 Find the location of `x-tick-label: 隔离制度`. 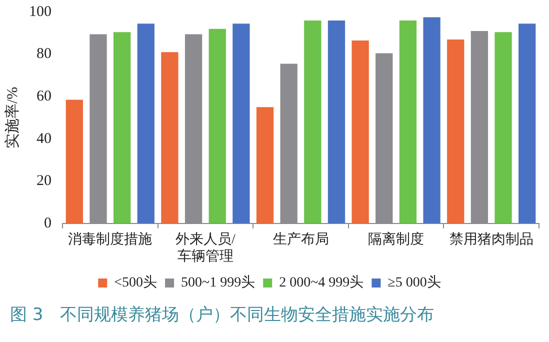

x-tick-label: 隔离制度 is located at coordinates (396, 239).